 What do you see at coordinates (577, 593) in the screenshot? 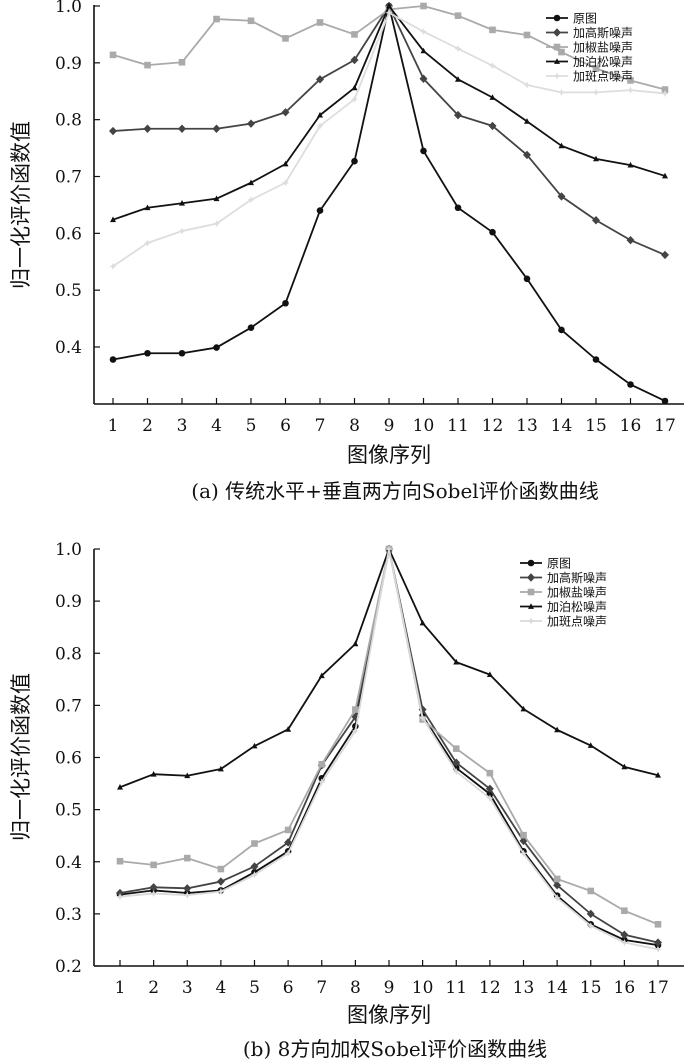
I see `legend-entry-label: 加椒盐噪声` at bounding box center [577, 593].